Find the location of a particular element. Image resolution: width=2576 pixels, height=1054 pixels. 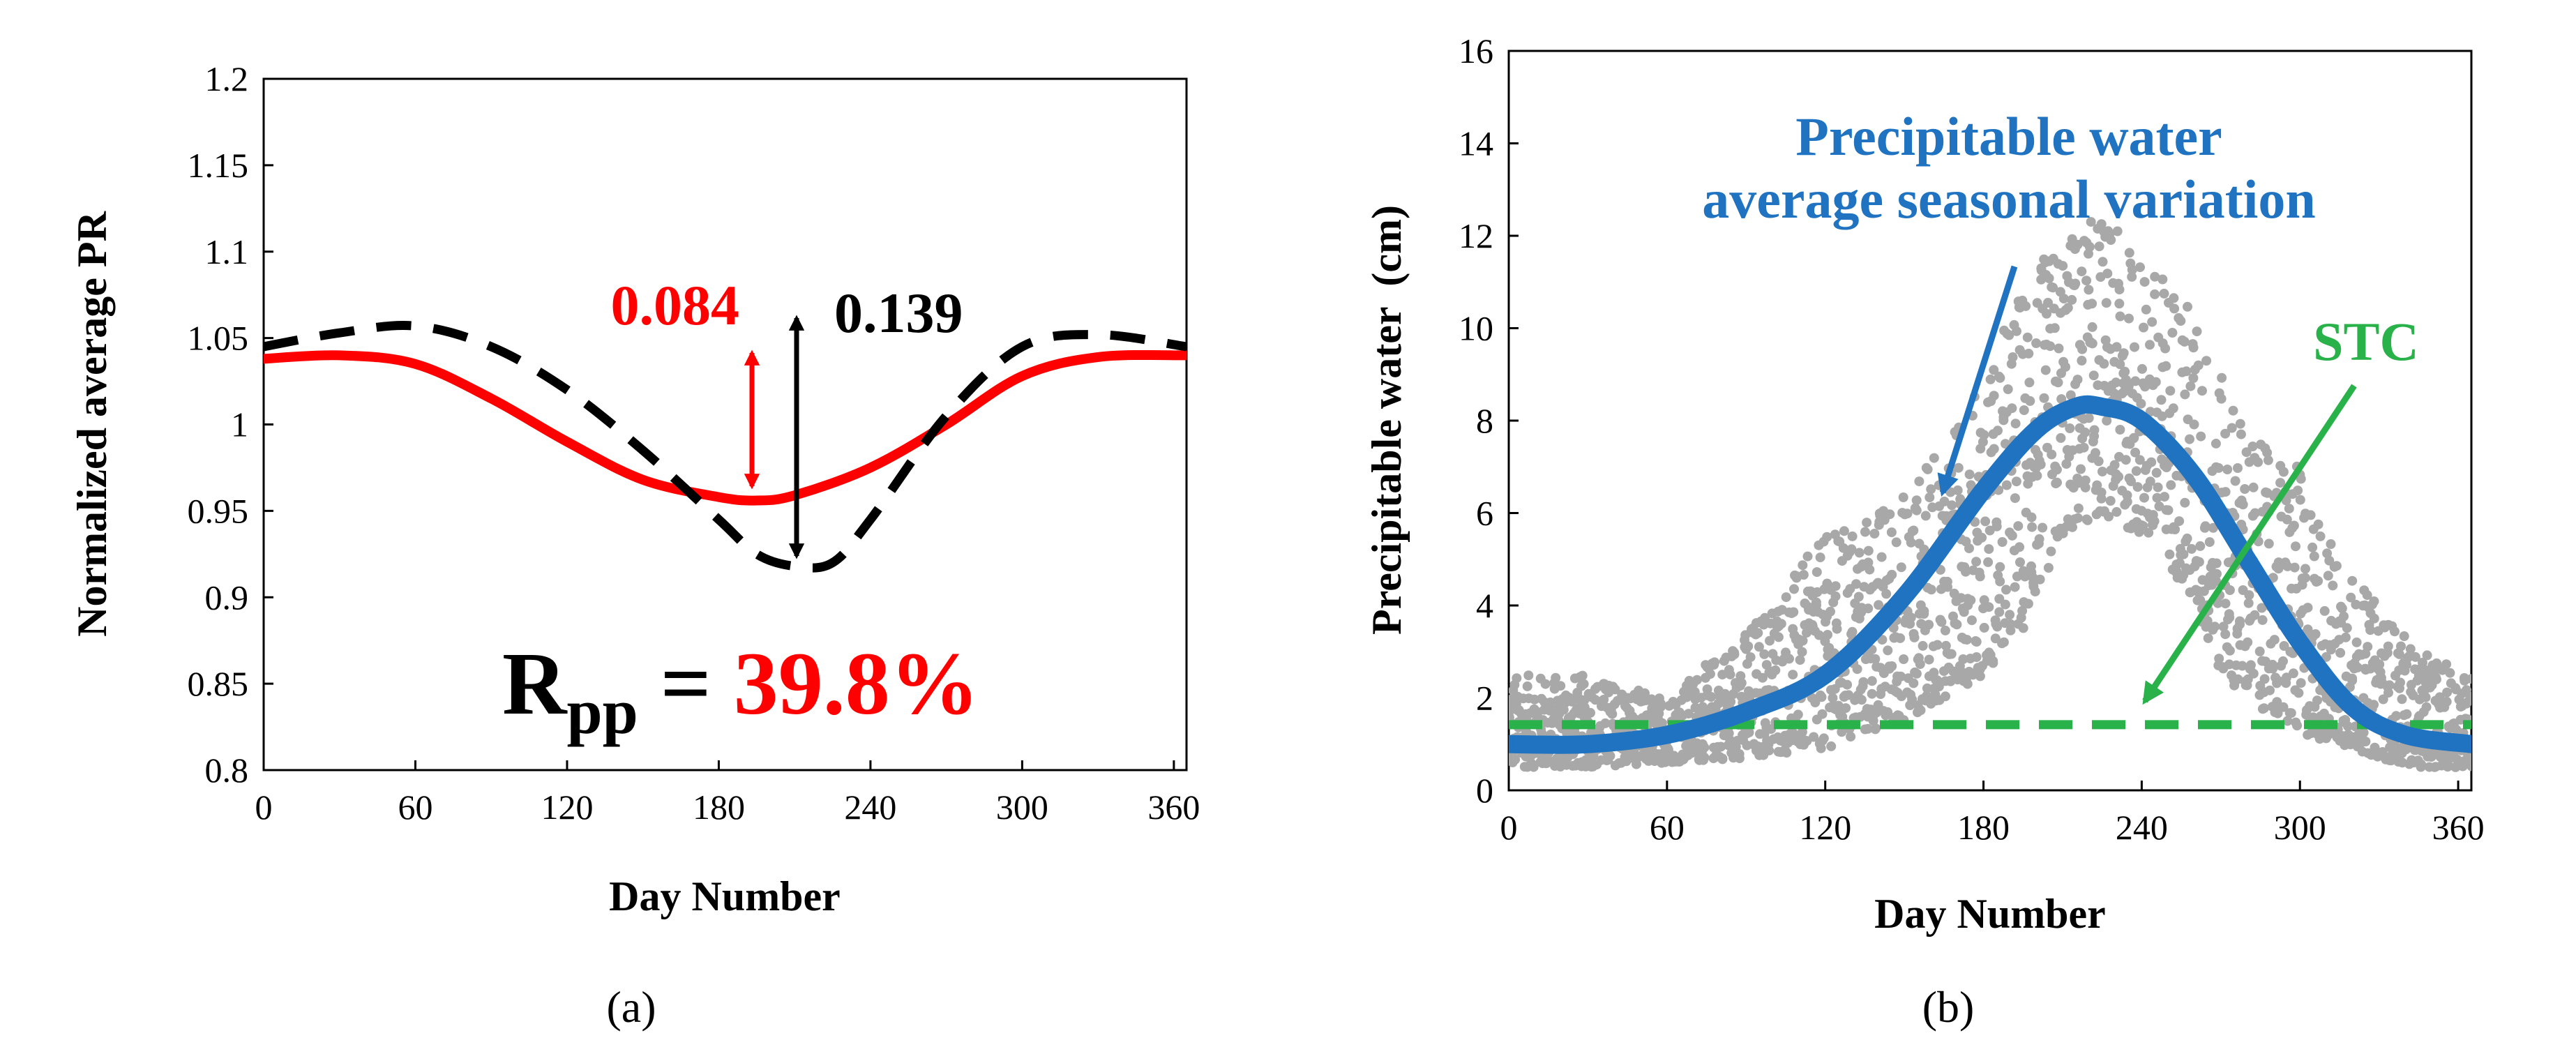

x-tick-label: 360 is located at coordinates (2458, 827).